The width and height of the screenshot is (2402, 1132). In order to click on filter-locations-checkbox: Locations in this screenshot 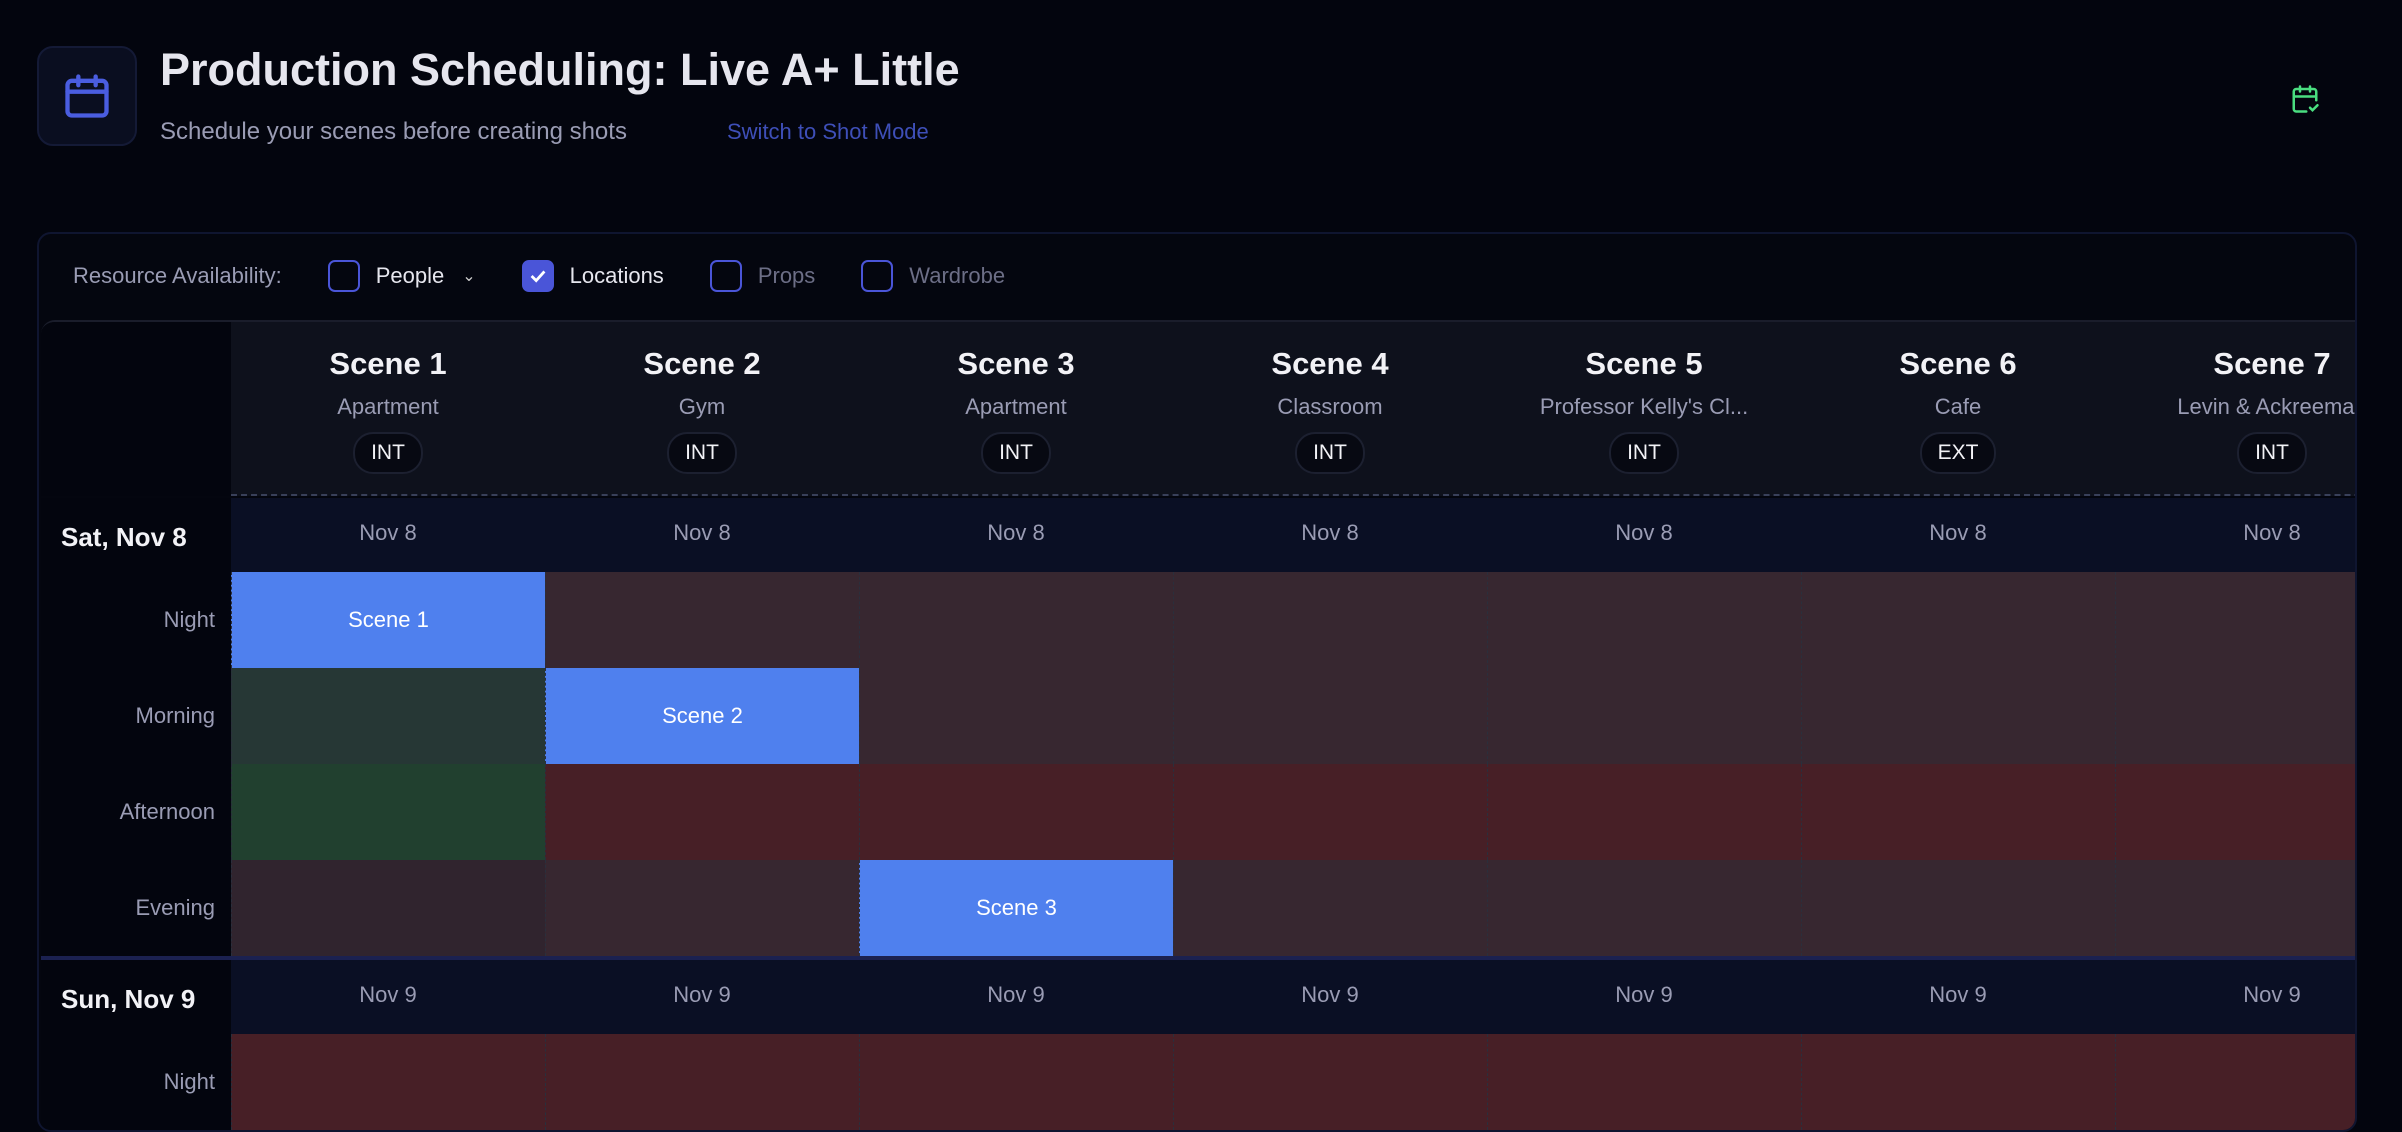, I will do `click(592, 276)`.